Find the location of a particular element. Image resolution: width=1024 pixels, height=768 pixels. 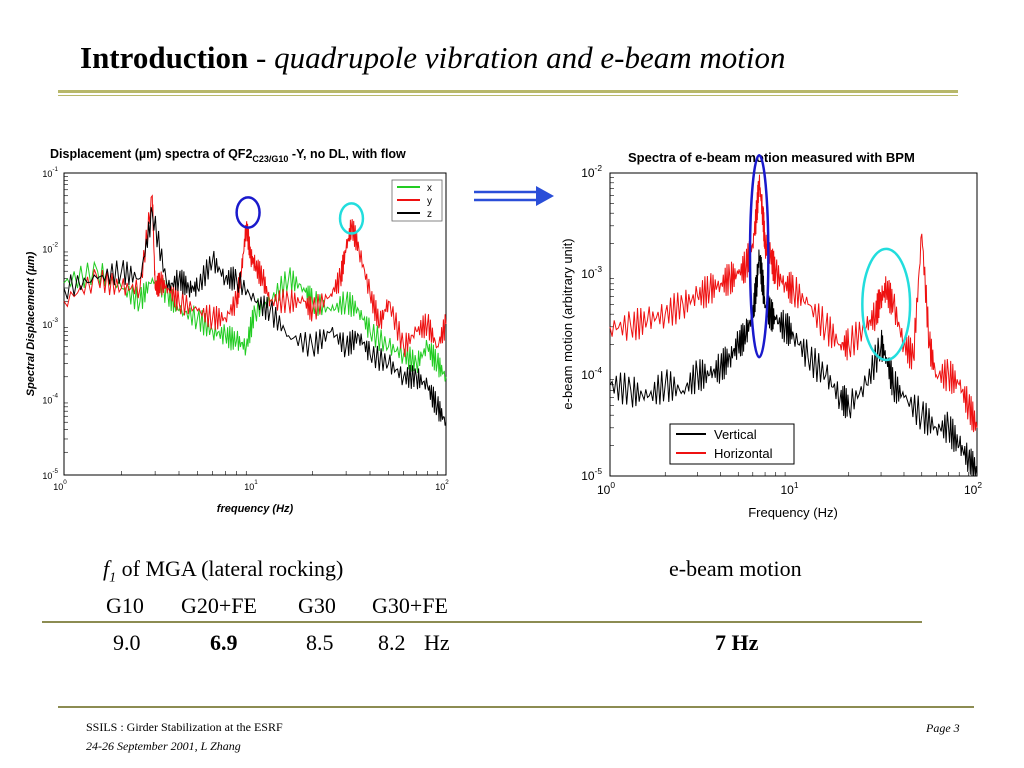

y-tick-labels: 10⁻⁵ 10⁻⁴ 10⁻³ 10⁻² is located at coordinates (591, 323).